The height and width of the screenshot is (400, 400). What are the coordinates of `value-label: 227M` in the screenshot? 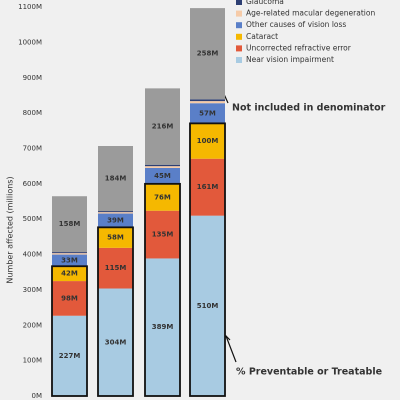 It's located at (70, 356).